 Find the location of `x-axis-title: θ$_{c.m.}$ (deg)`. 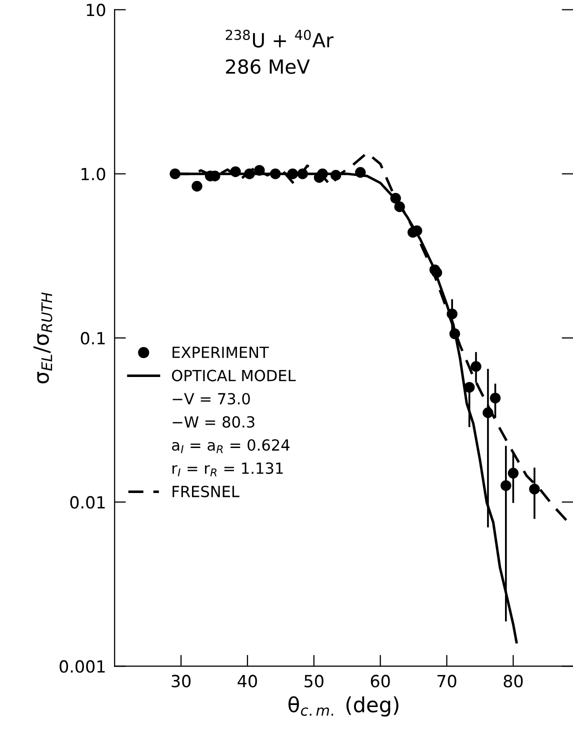

x-axis-title: θ$_{c.m.}$ (deg) is located at coordinates (343, 706).